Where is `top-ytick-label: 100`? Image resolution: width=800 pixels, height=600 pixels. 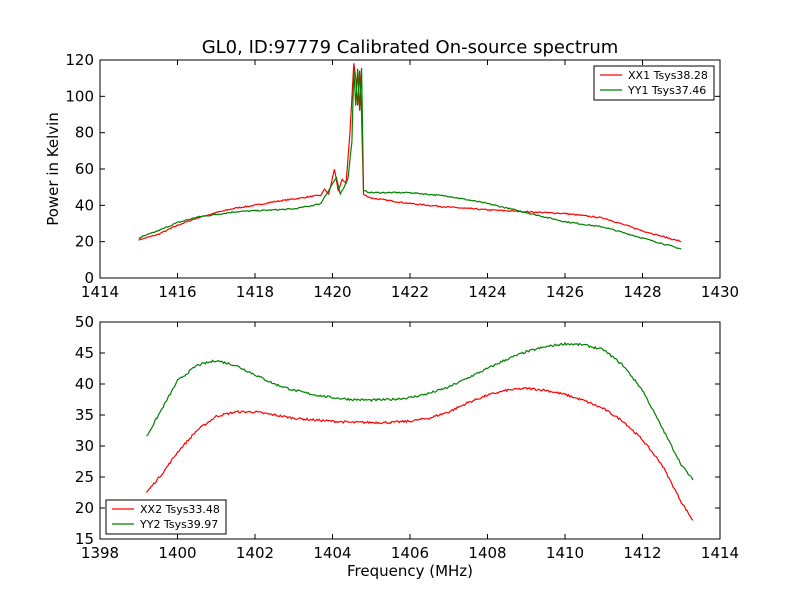
top-ytick-label: 100 is located at coordinates (79, 96).